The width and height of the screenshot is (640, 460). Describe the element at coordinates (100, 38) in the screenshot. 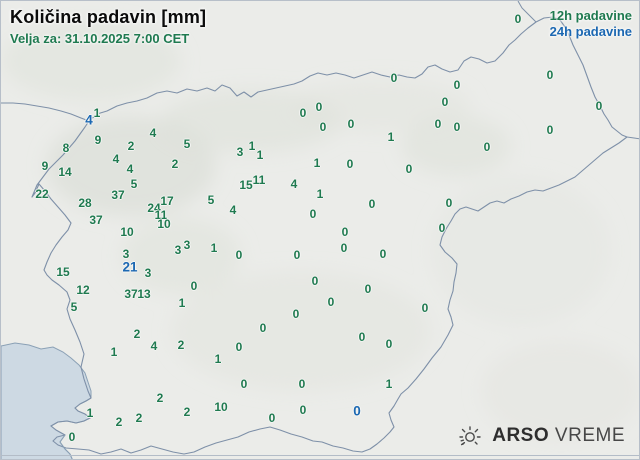

I see `valid-time-label: Velja za: 31.10.2025 7:00 CET` at that location.